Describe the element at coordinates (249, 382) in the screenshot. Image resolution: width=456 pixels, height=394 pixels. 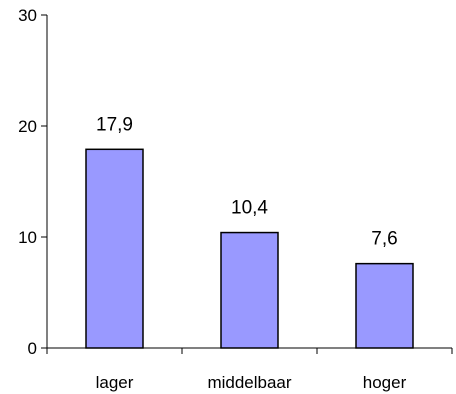
I see `x-category-label: middelbaar` at that location.